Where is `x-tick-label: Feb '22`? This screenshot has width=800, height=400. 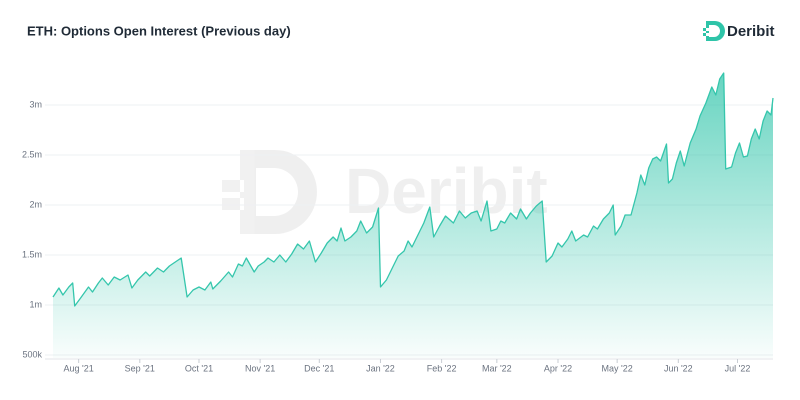
x-tick-label: Feb '22 is located at coordinates (442, 368).